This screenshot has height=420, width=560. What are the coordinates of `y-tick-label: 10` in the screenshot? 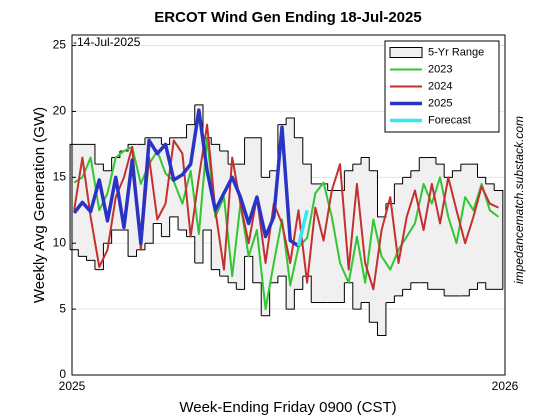 It's located at (60, 242).